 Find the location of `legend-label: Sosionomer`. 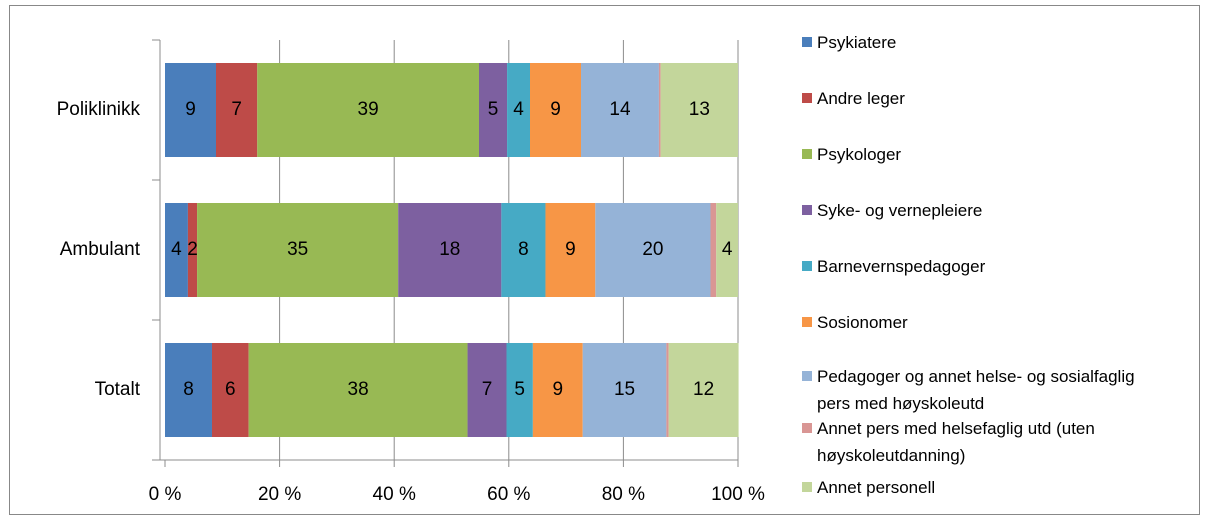

legend-label: Sosionomer is located at coordinates (862, 322).